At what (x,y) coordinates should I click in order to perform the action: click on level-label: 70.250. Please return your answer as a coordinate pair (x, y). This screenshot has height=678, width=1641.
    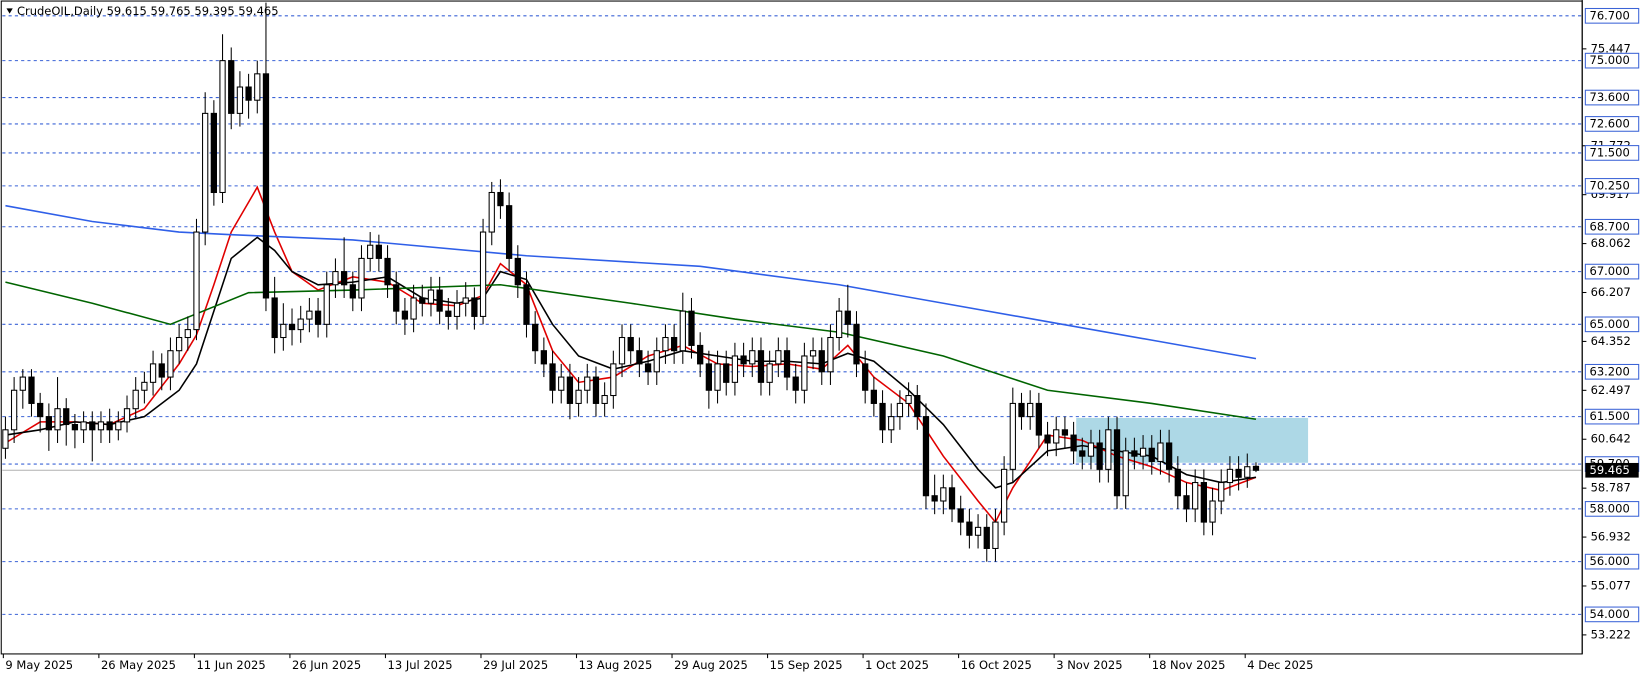
    Looking at the image, I should click on (1610, 185).